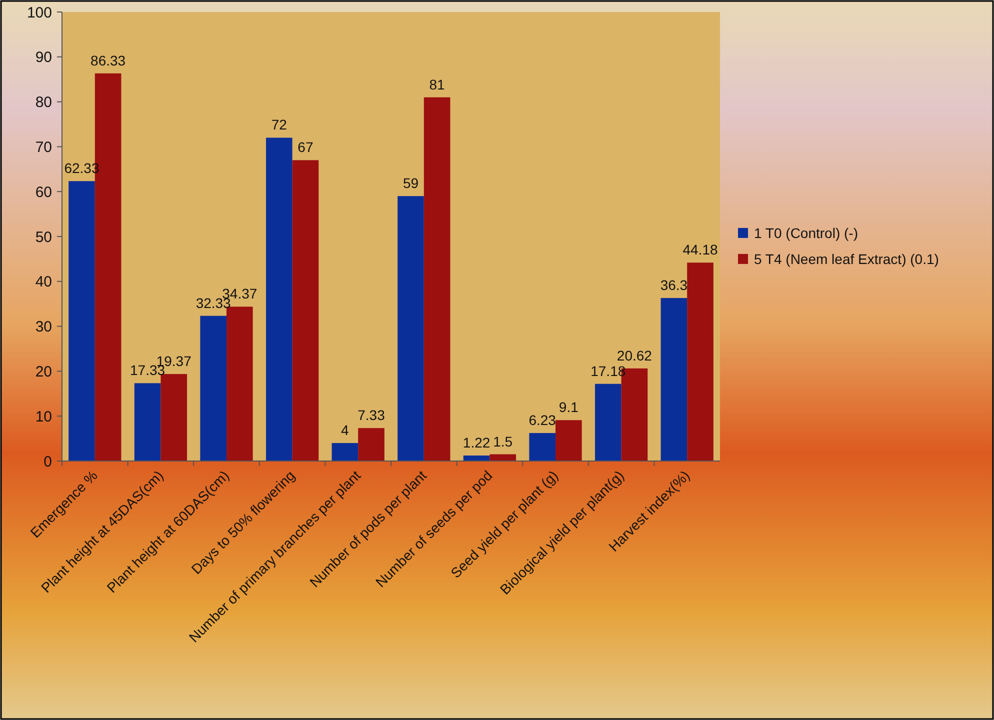 Image resolution: width=994 pixels, height=720 pixels. Describe the element at coordinates (43, 417) in the screenshot. I see `y-tick-label: 10` at that location.